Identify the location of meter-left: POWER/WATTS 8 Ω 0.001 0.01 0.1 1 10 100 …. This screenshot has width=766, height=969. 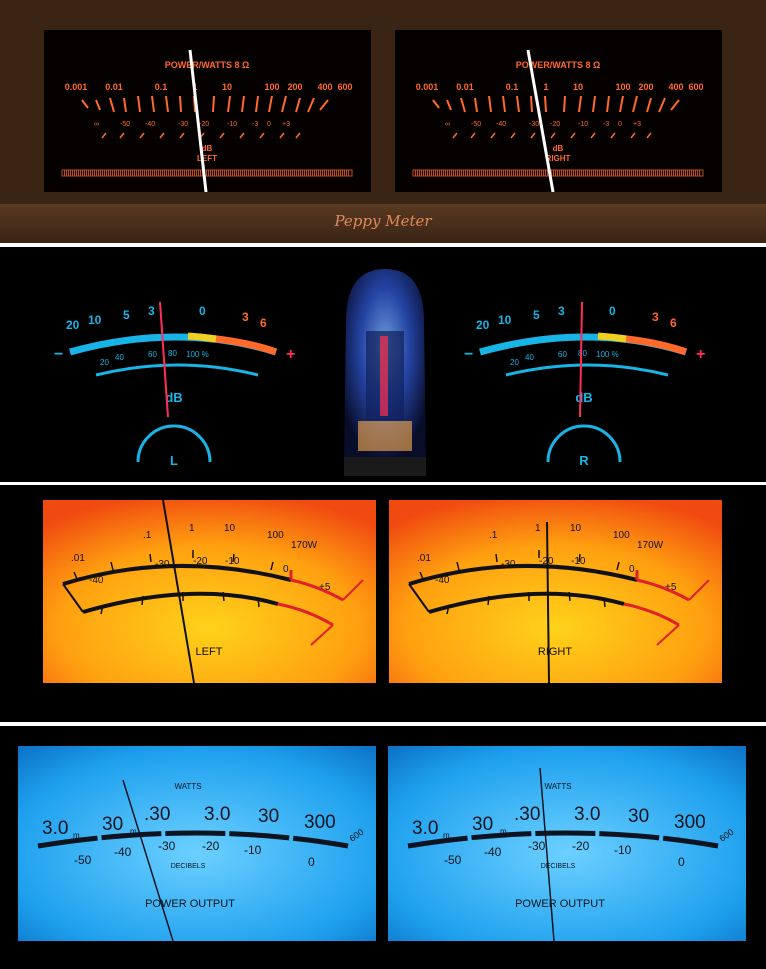
(207, 111).